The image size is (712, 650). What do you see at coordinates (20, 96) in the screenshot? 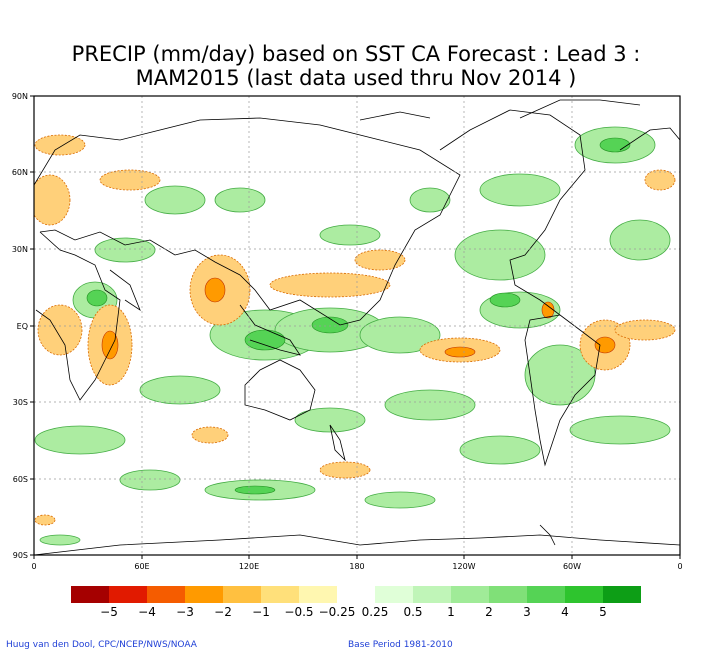
I see `lat-label-90n: 90N` at bounding box center [20, 96].